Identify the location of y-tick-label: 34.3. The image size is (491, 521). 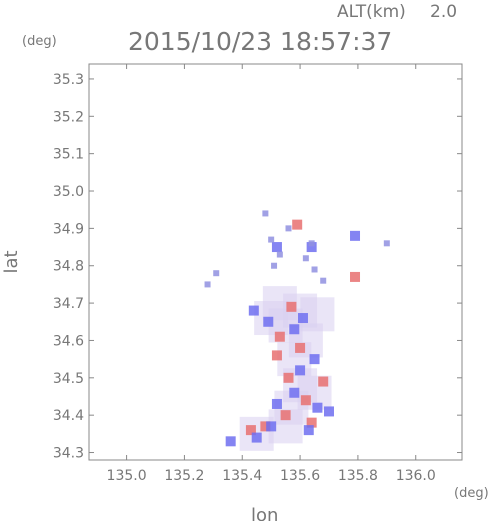
(68, 454).